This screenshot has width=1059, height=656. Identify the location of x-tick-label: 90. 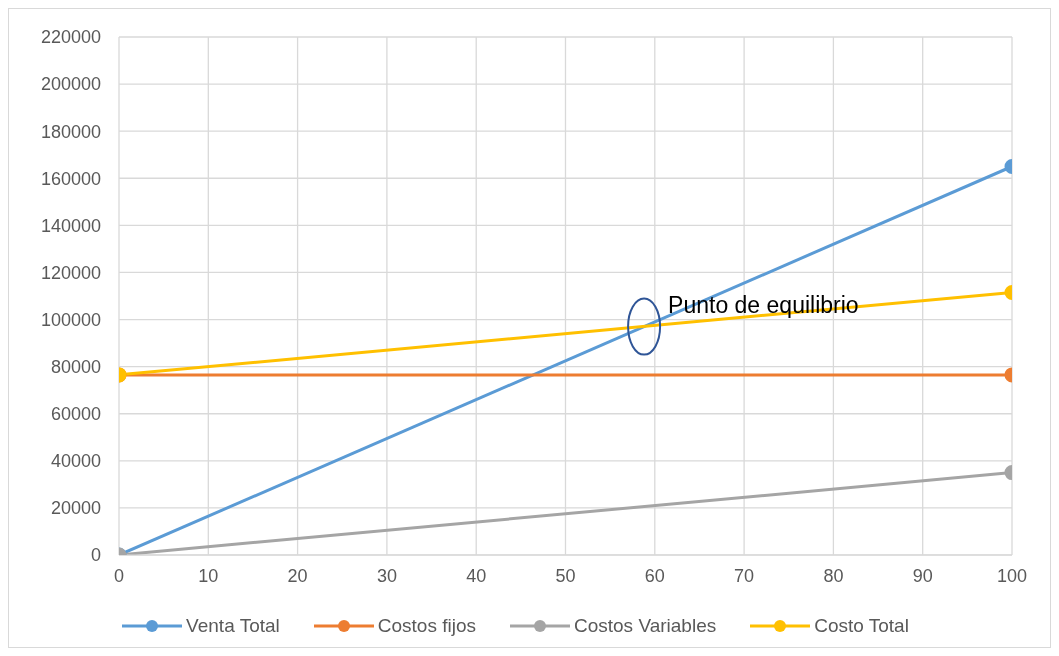
(922, 575).